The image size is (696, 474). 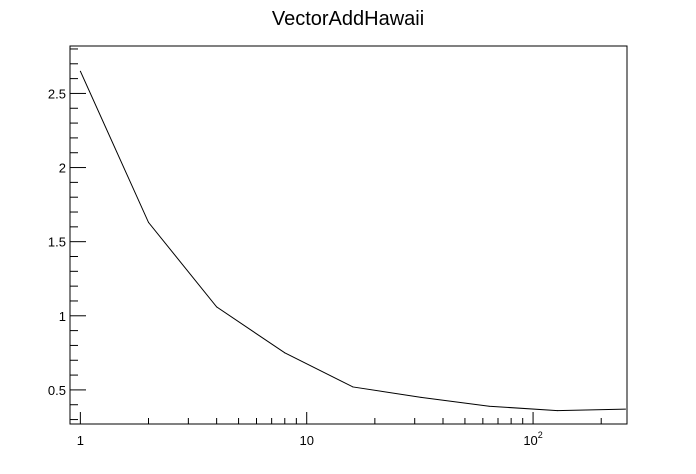 I want to click on chart-title: VectorAddHawaii, so click(x=348, y=19).